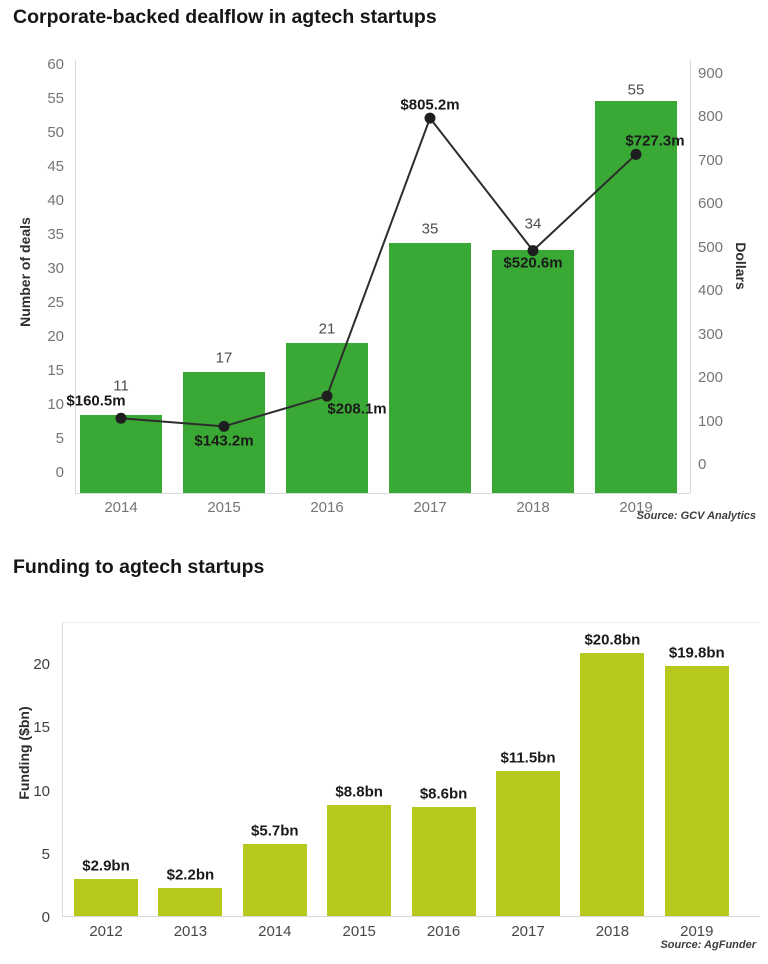 The height and width of the screenshot is (964, 768). What do you see at coordinates (711, 247) in the screenshot?
I see `y-axis-tick-right: 500` at bounding box center [711, 247].